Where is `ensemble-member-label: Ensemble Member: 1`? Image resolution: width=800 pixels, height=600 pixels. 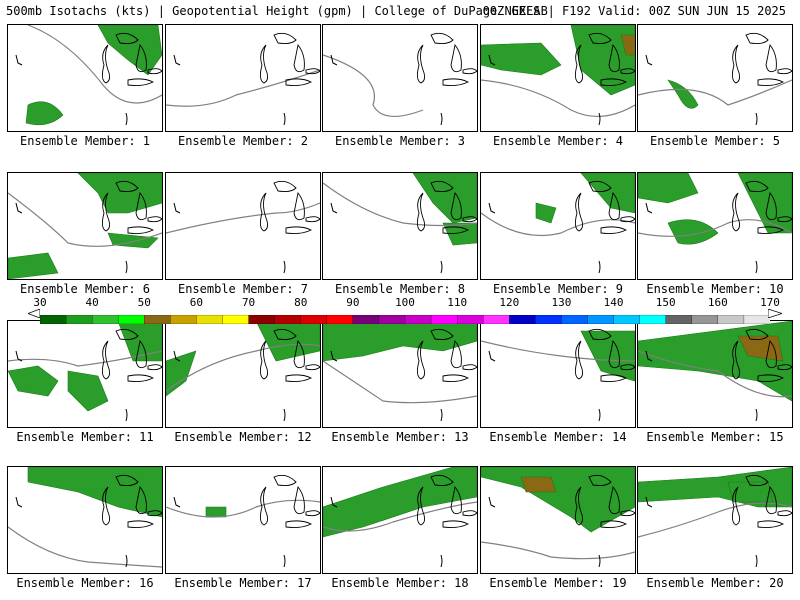
ensemble-member-label: Ensemble Member: 1 is located at coordinates (85, 141).